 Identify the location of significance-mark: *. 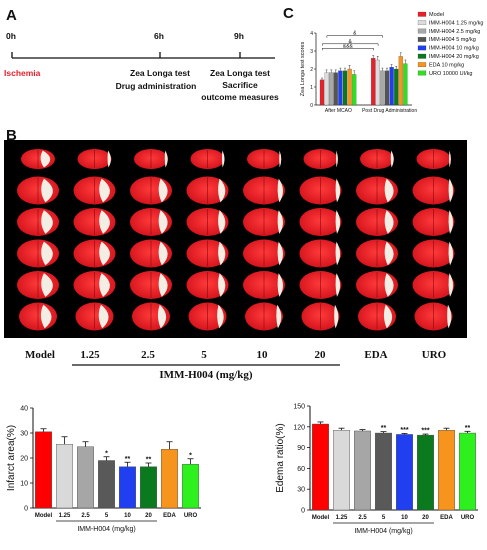
(190, 455).